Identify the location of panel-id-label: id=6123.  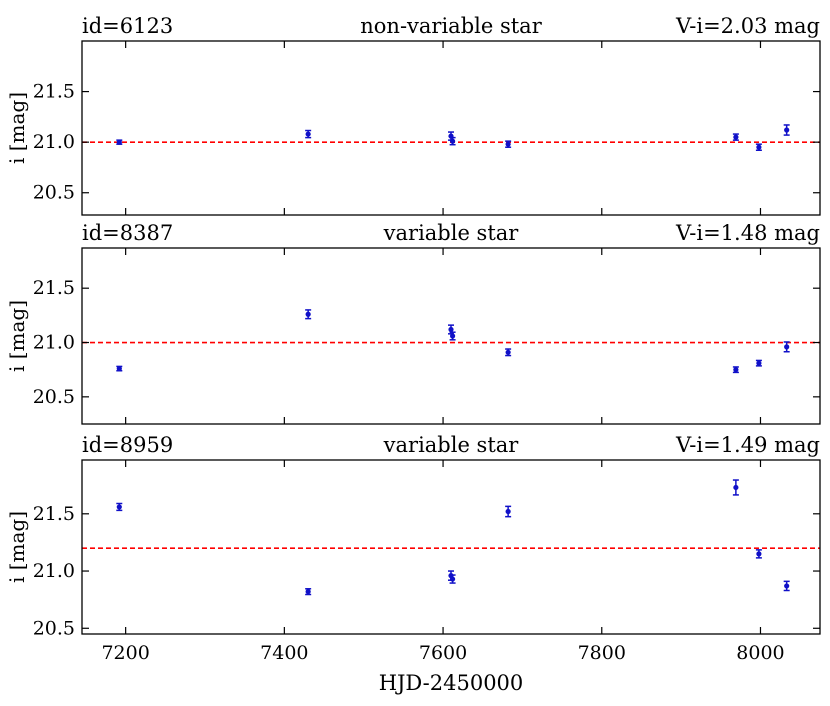
(127, 26).